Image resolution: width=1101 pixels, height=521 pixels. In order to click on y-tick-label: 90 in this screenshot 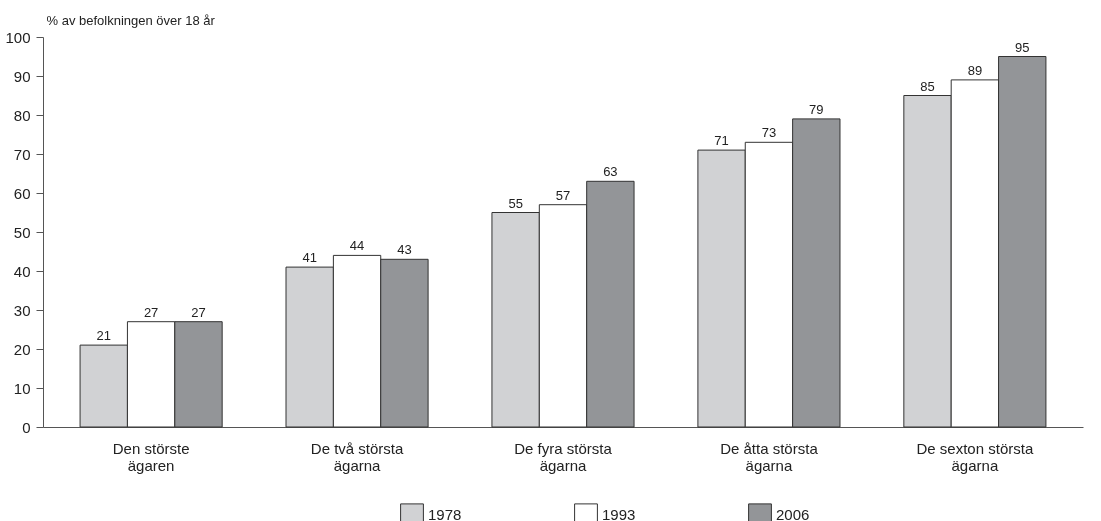, I will do `click(22, 76)`.